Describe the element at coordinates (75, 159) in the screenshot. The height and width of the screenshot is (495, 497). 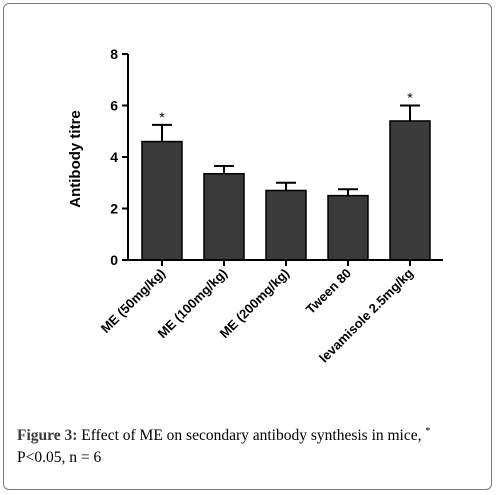
I see `y-axis-label: Antibody titre` at that location.